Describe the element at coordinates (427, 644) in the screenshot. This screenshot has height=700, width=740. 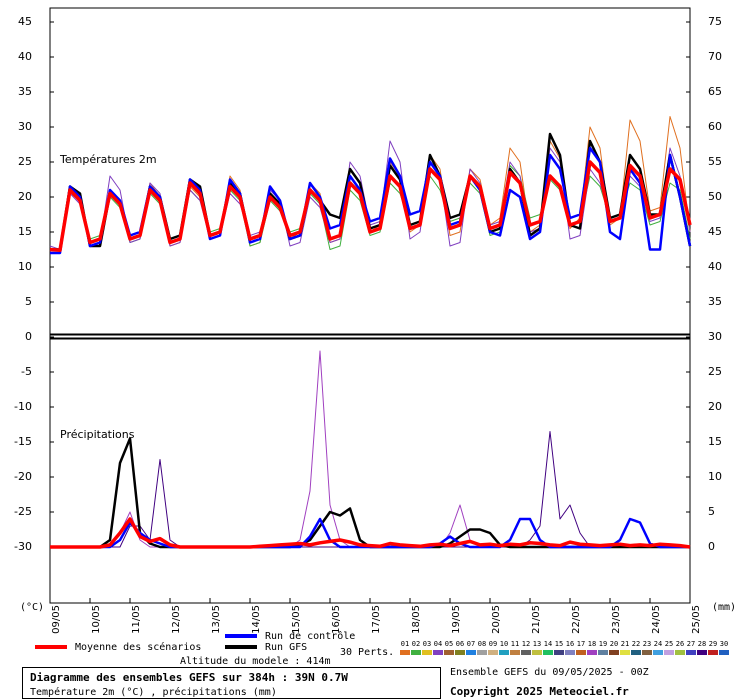
I see `perturbation-label: 03` at that location.